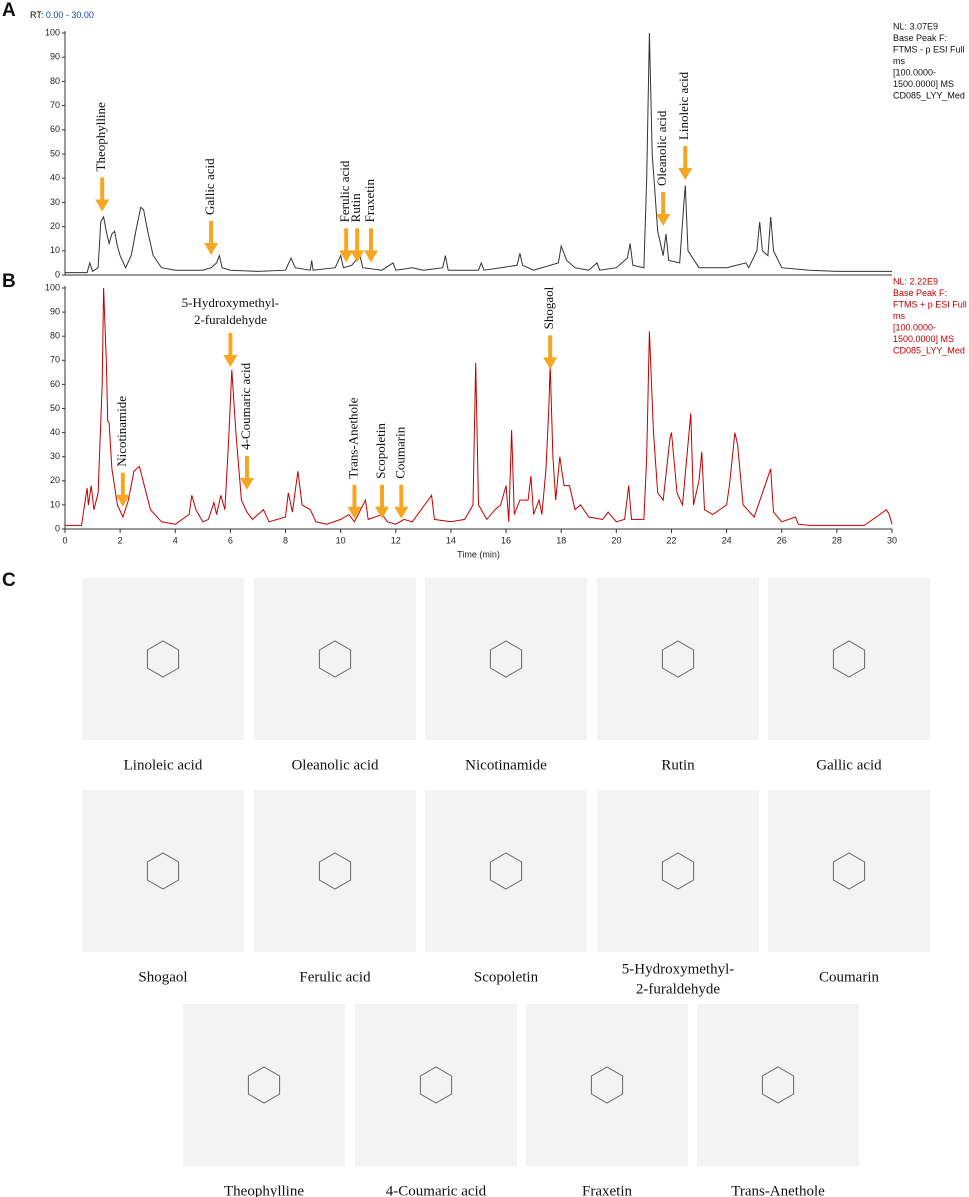 This screenshot has height=1197, width=969. I want to click on compound-name: Oleanolic acid, so click(335, 765).